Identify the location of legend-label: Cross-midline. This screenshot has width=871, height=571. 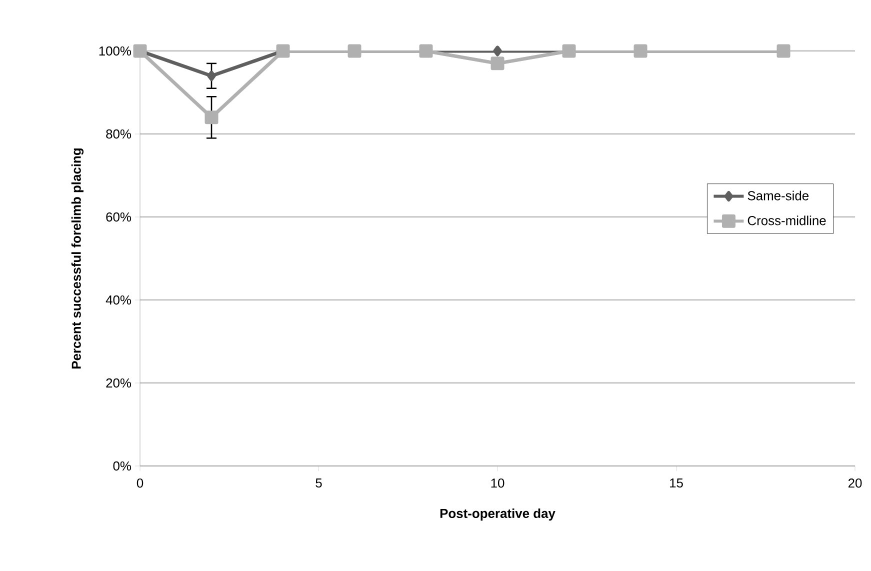
(787, 221).